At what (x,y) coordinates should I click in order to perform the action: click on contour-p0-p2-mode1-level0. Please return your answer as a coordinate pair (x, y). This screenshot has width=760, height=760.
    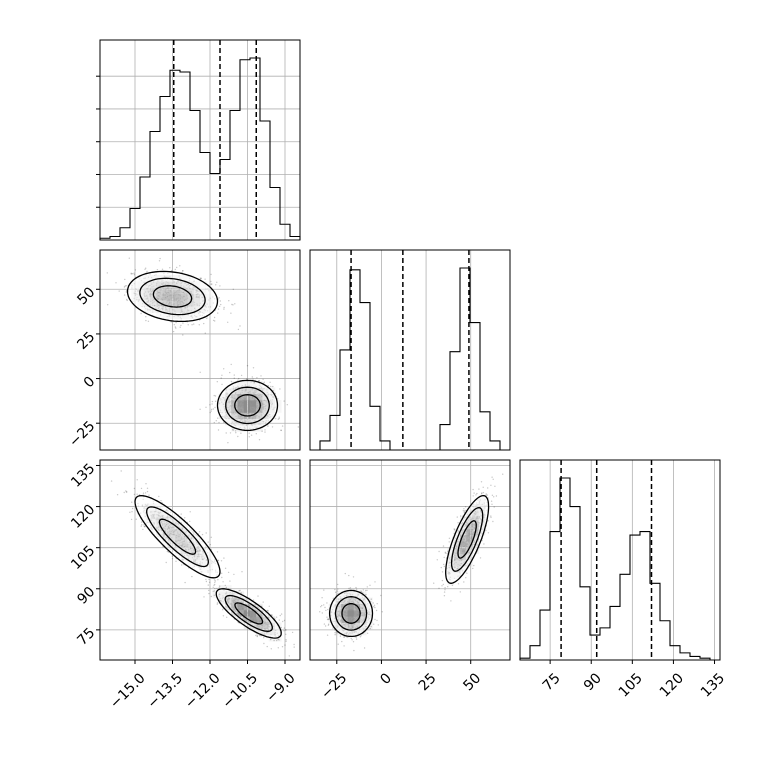
    Looking at the image, I should click on (248, 613).